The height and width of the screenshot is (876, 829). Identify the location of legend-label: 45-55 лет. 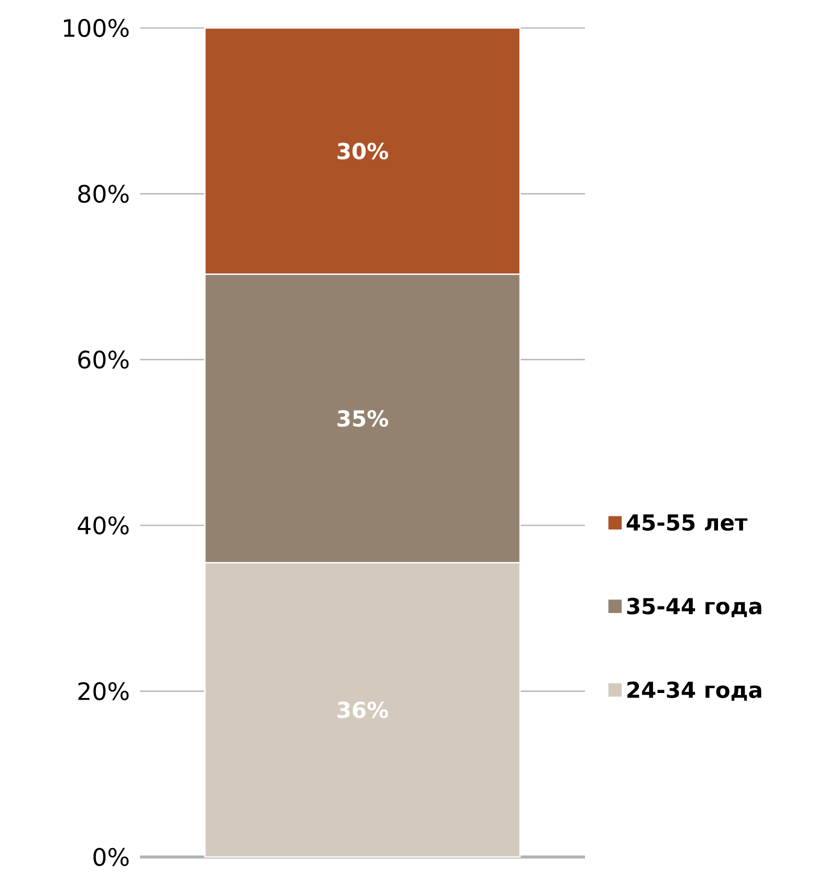
(687, 522).